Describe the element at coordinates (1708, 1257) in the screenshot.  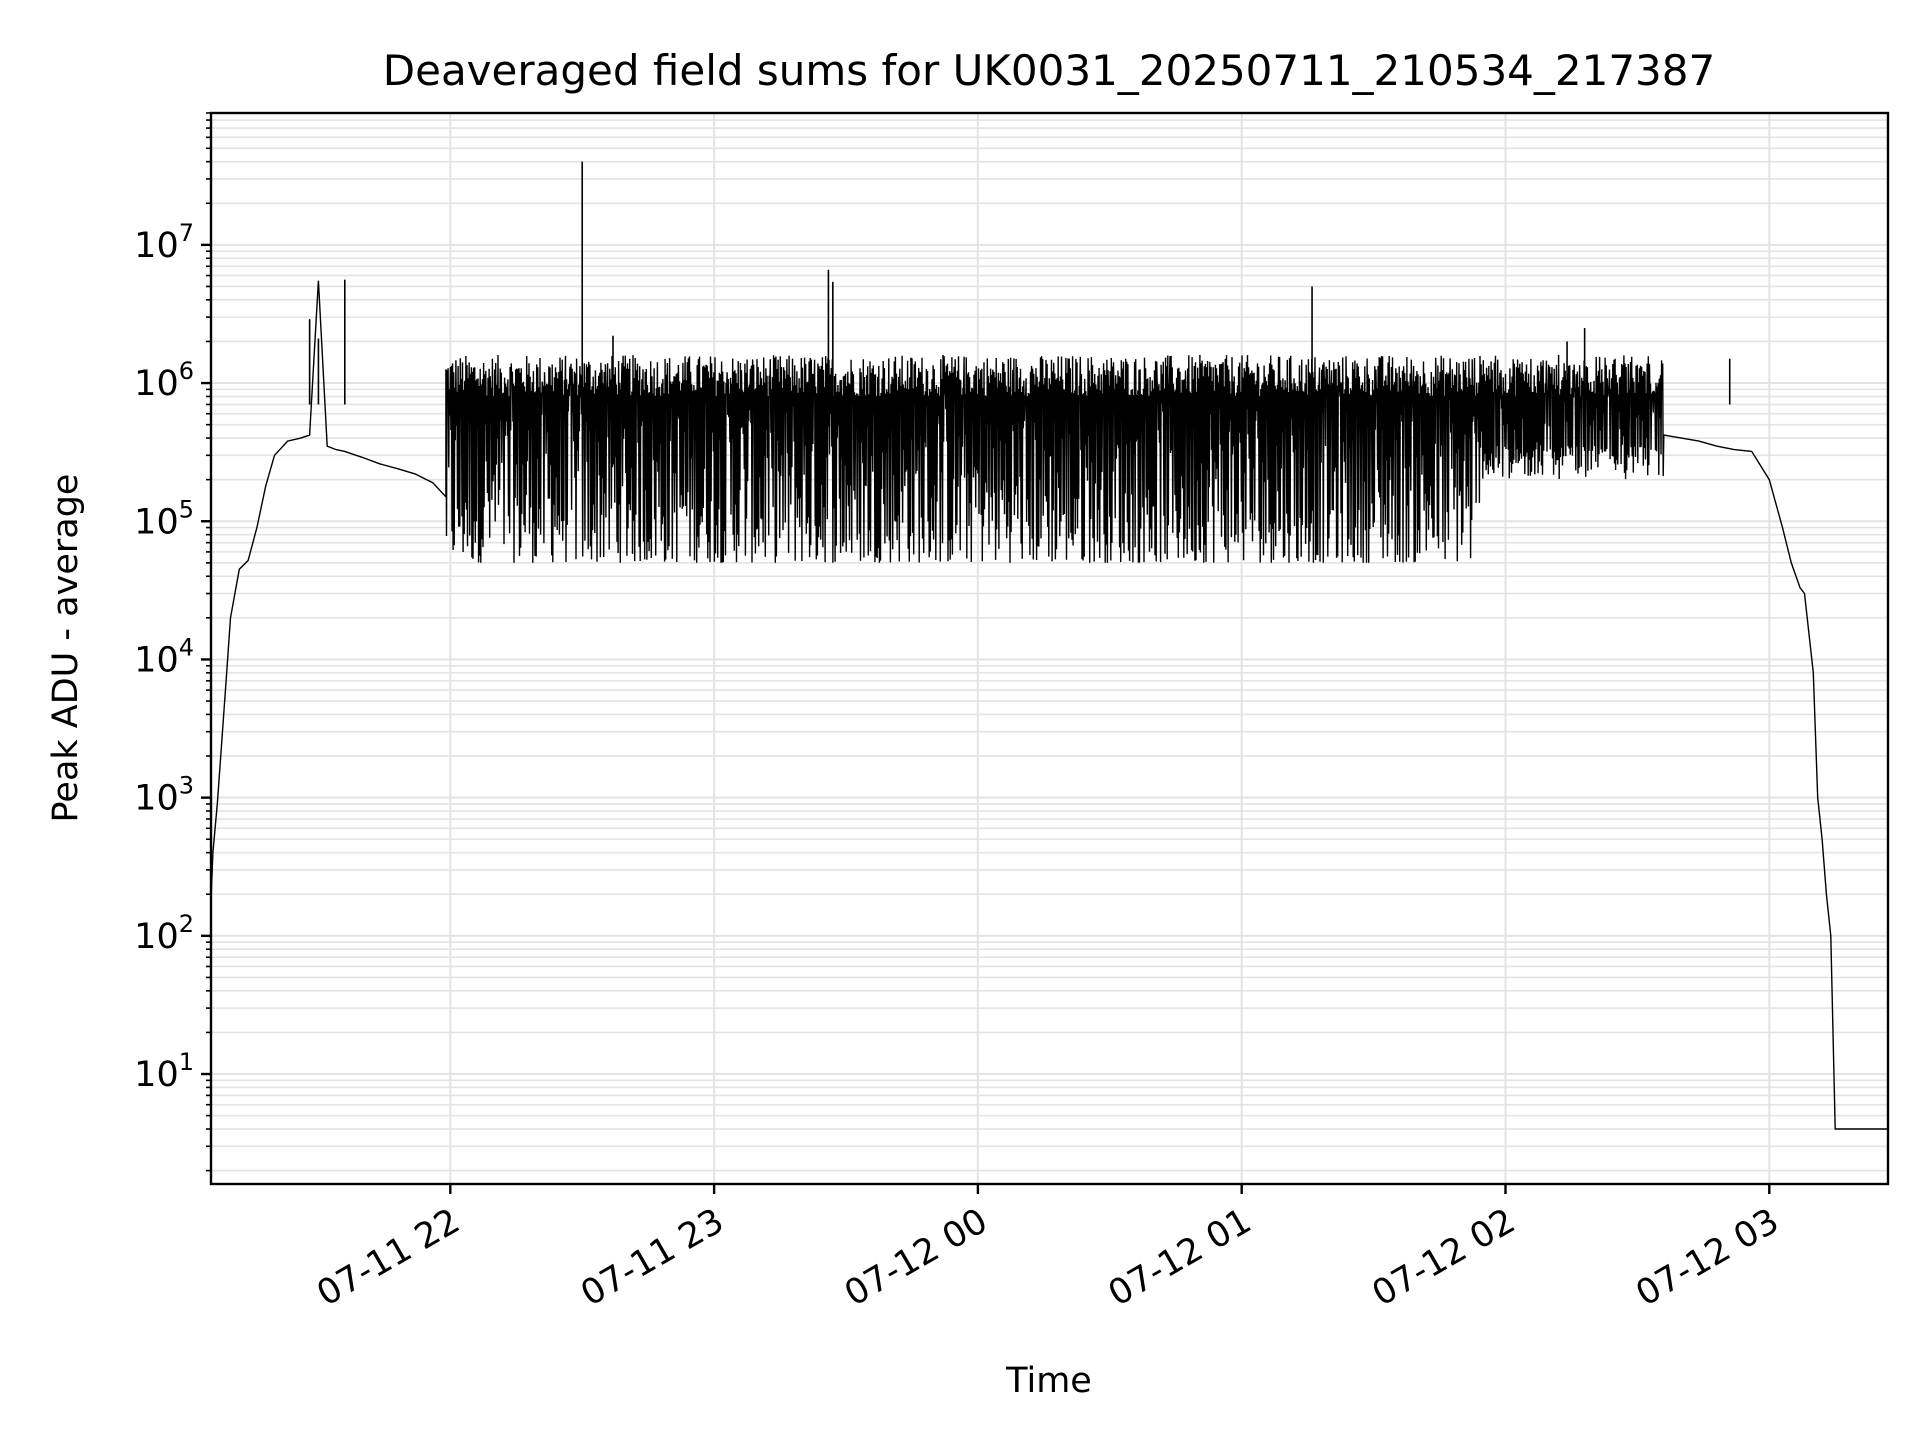
I see `x-tick-label: 07-12 03` at that location.